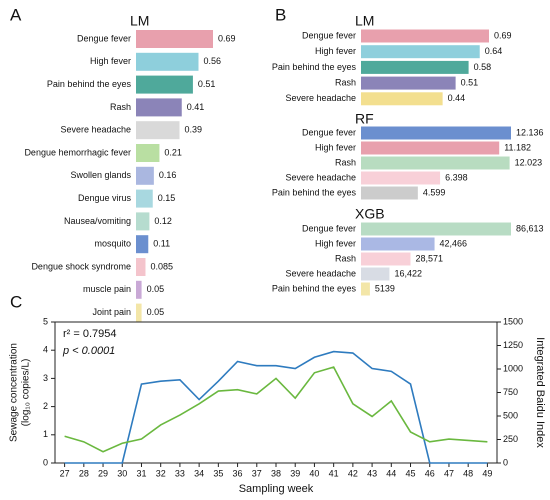  Describe the element at coordinates (276, 473) in the screenshot. I see `x-tick-label: 38` at that location.